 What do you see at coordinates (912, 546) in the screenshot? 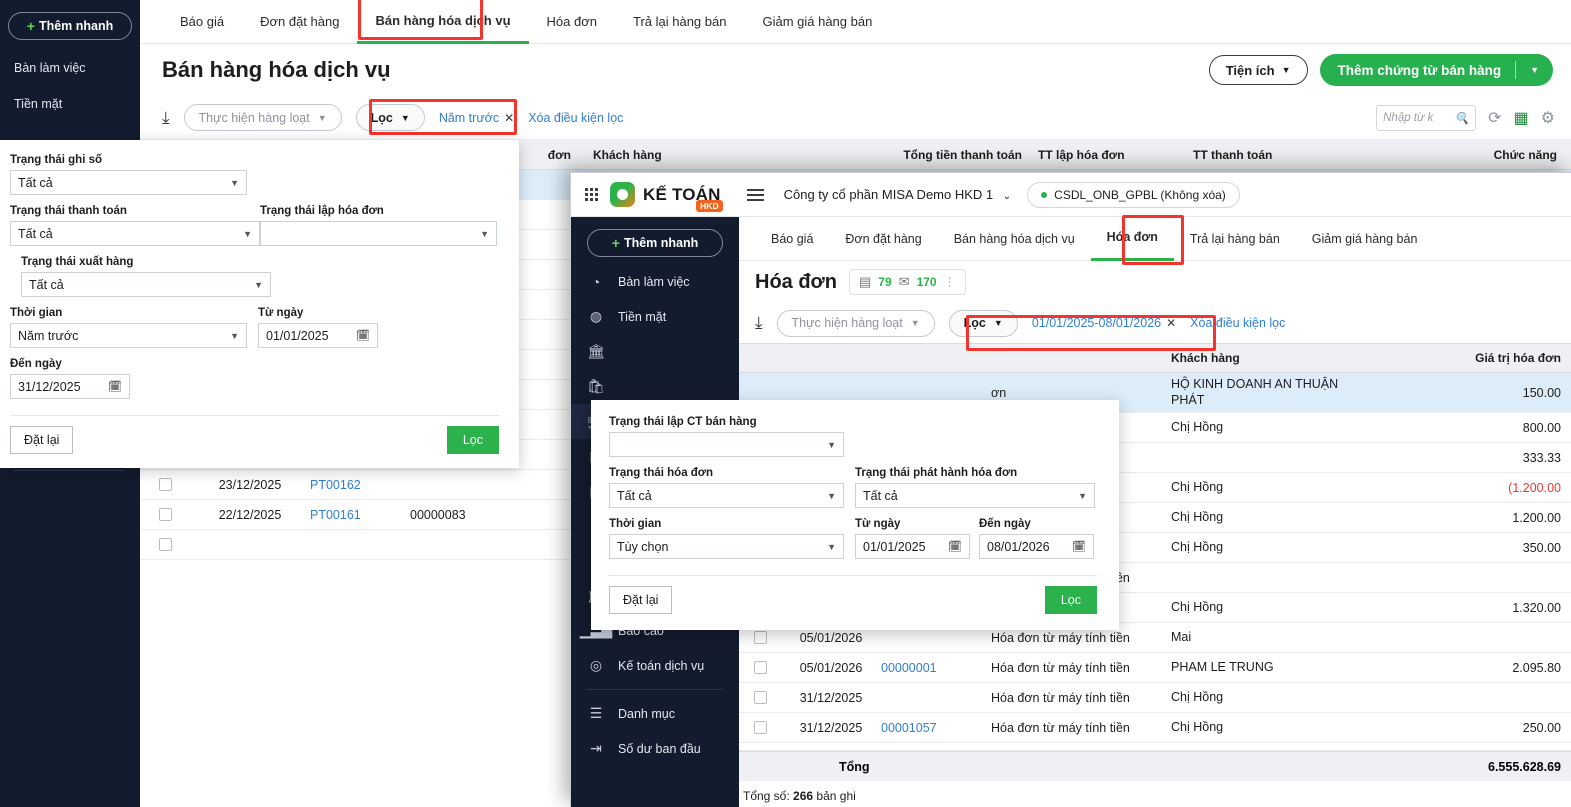
I see `w2-tu-ngay-input: 01/01/2025 🗓` at bounding box center [912, 546].